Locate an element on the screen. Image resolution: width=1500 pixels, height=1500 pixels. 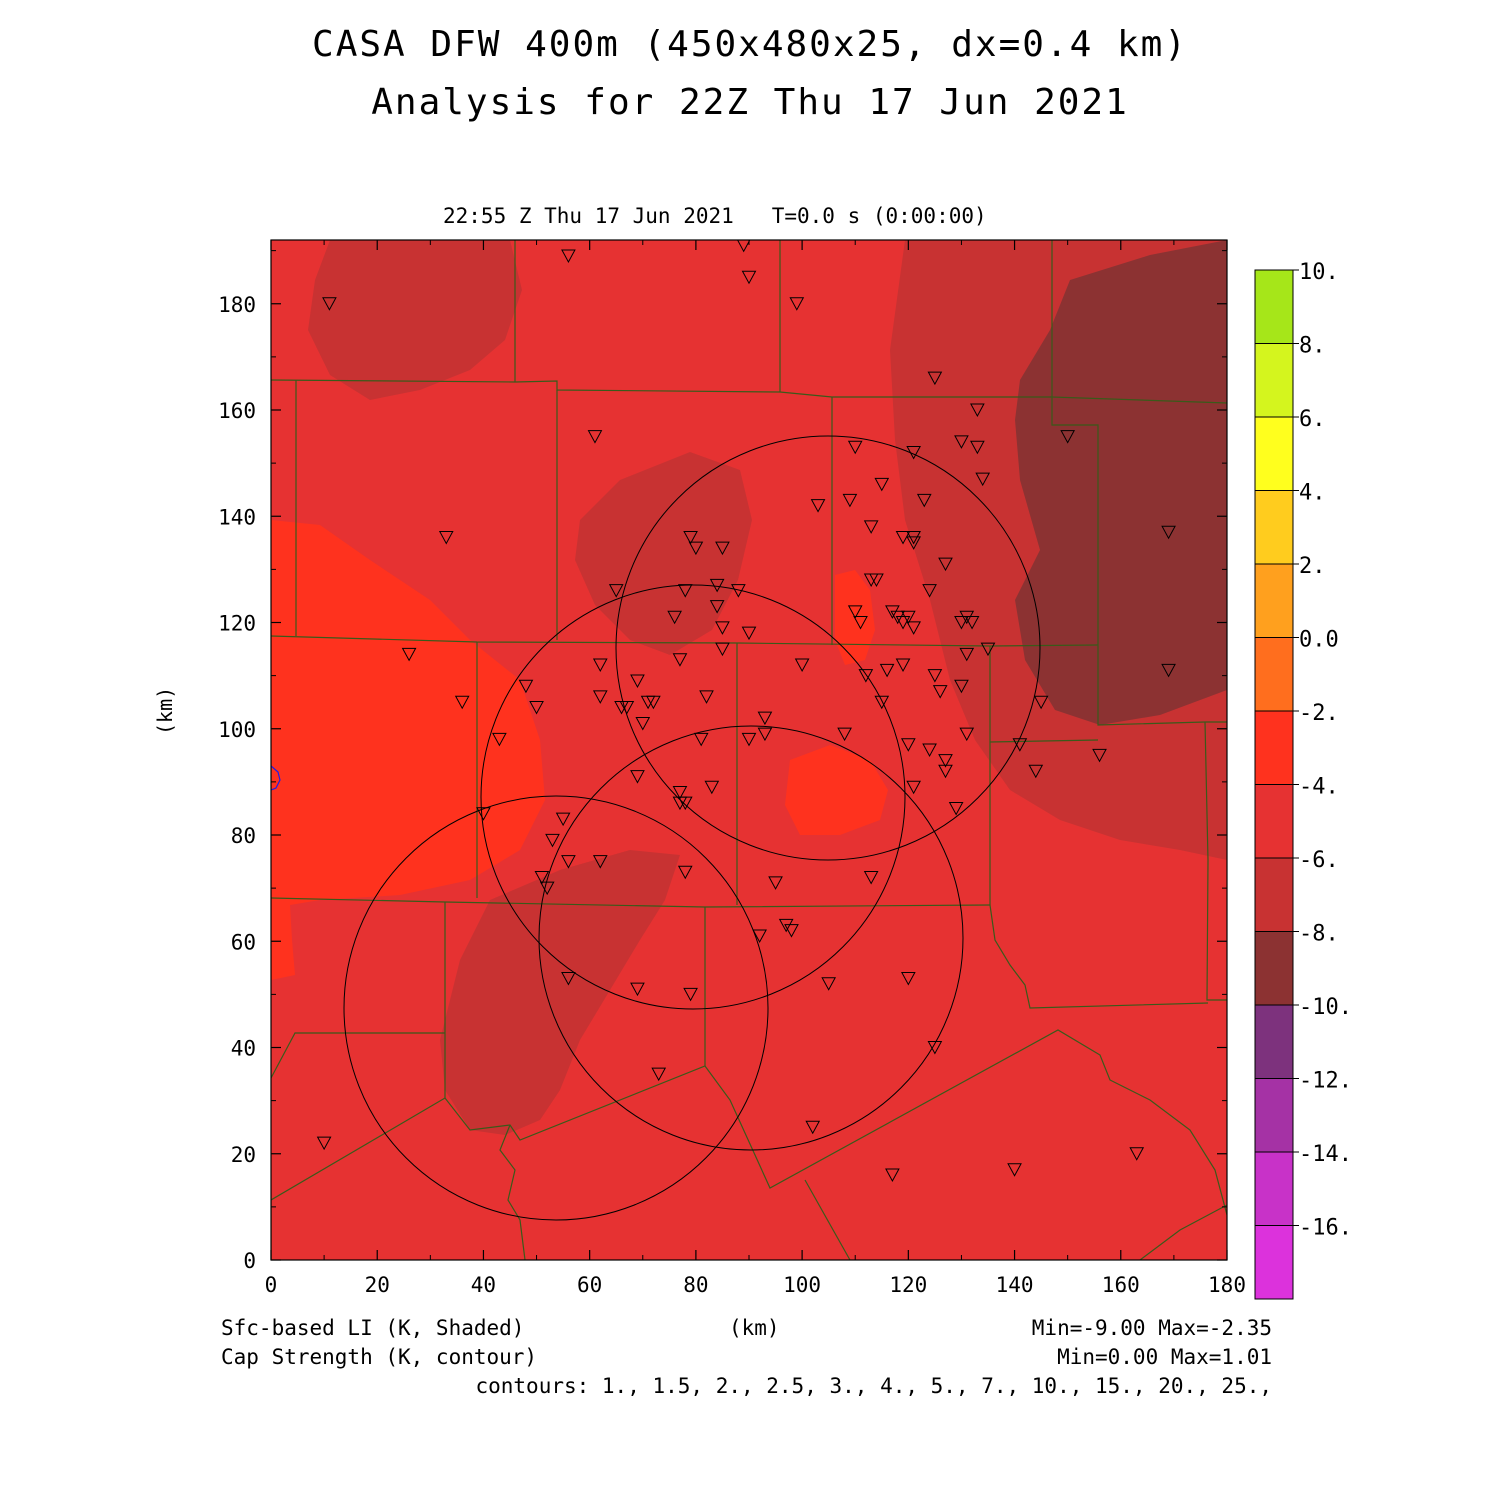
x-tick-label: 40 is located at coordinates (483, 1285).